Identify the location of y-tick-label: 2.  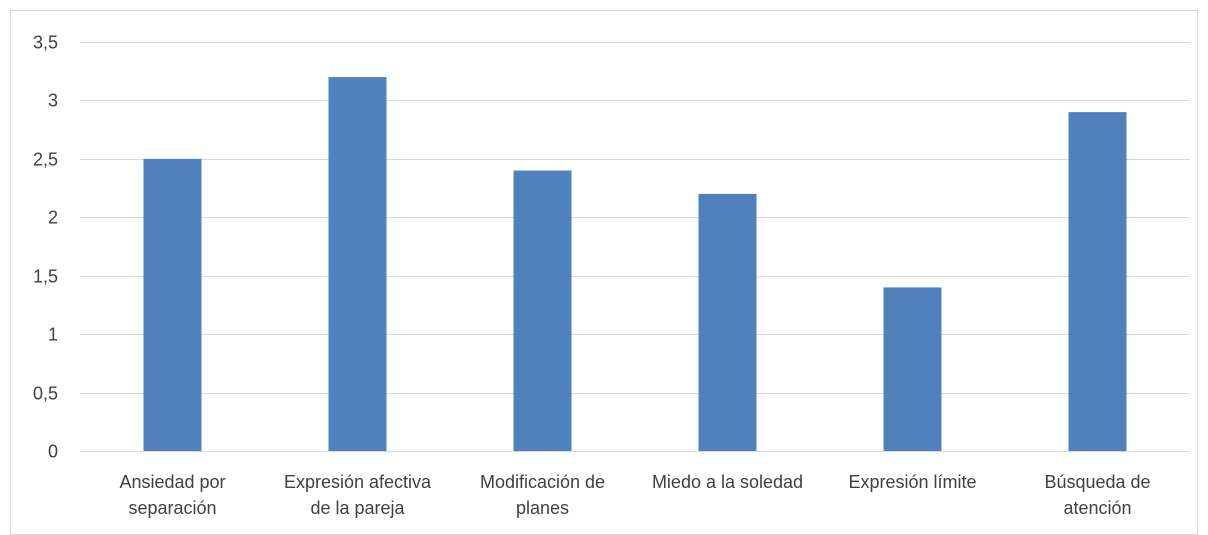
(53, 218).